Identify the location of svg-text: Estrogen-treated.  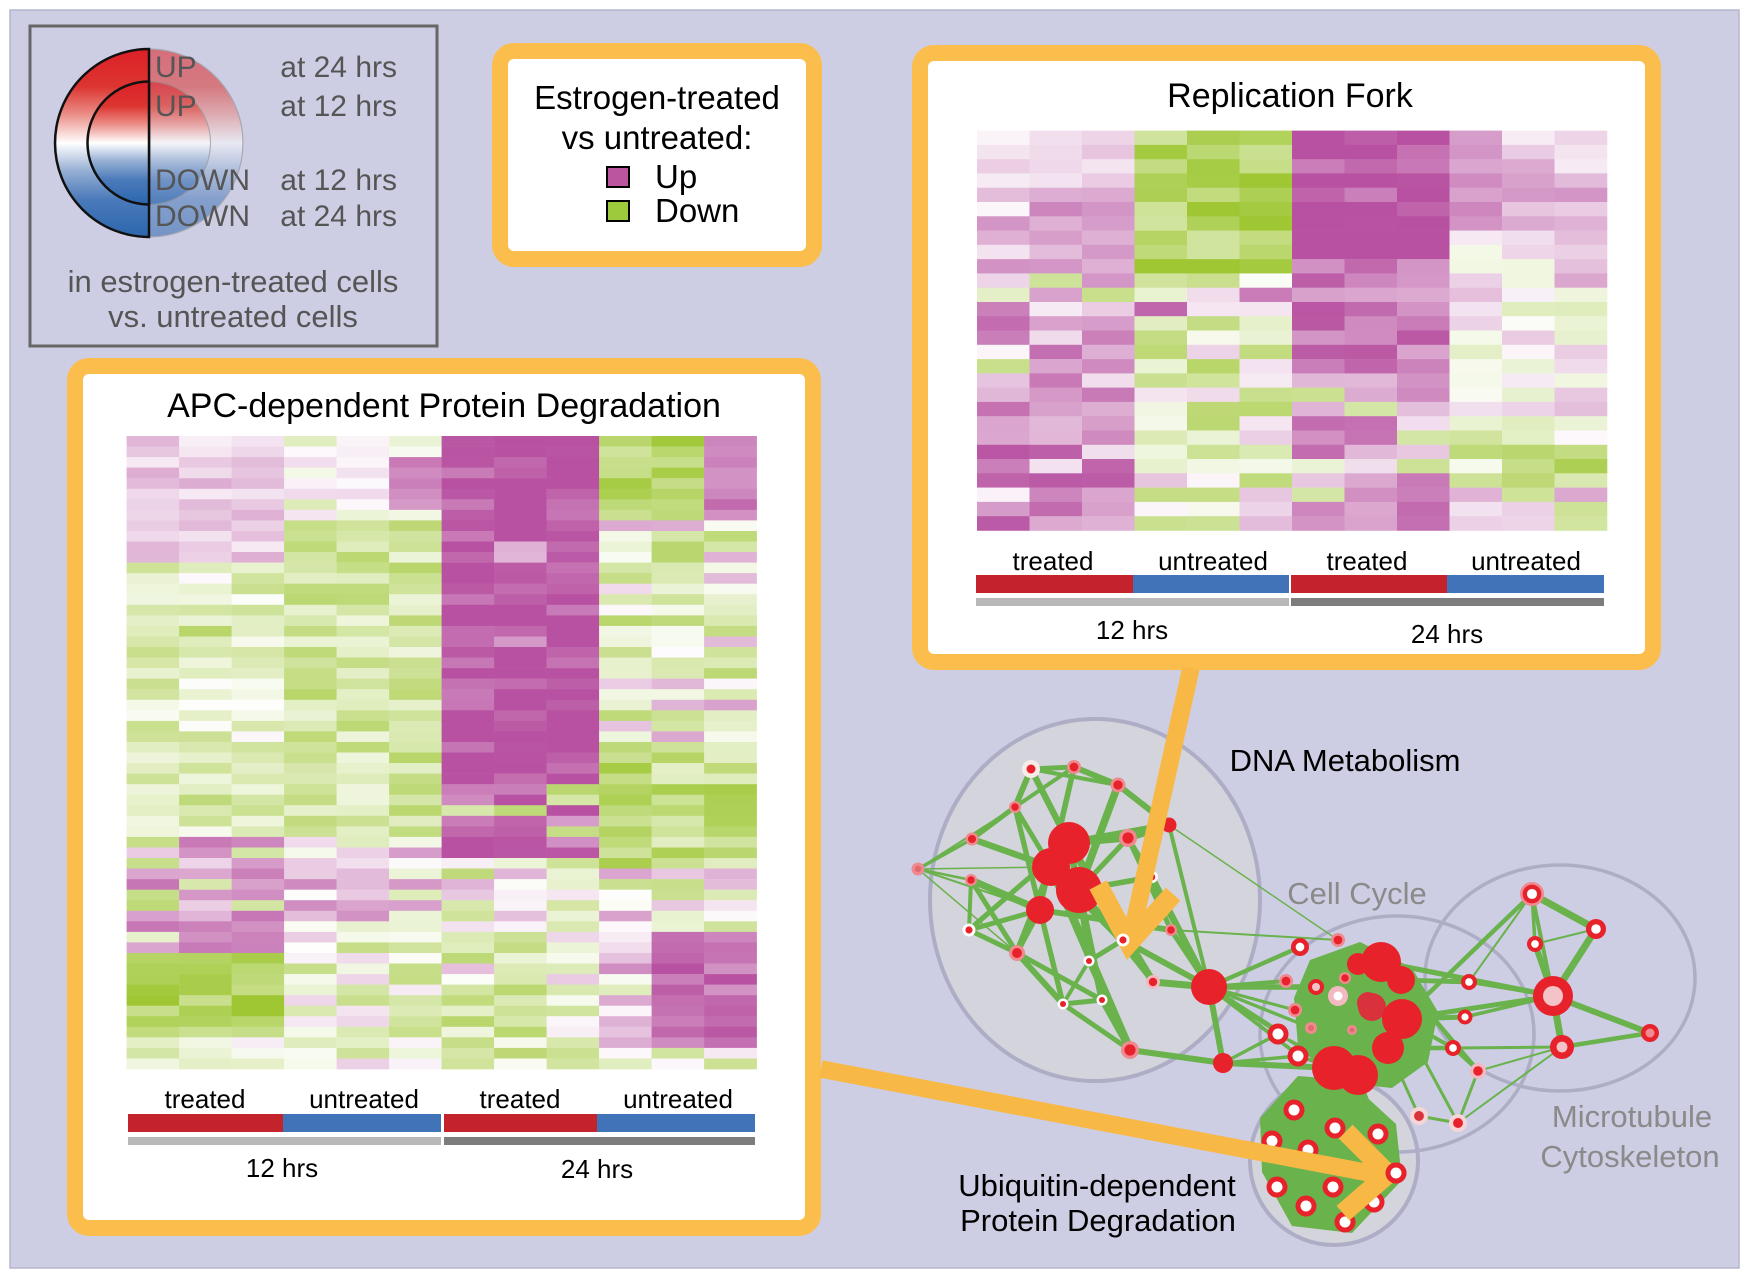
(657, 97).